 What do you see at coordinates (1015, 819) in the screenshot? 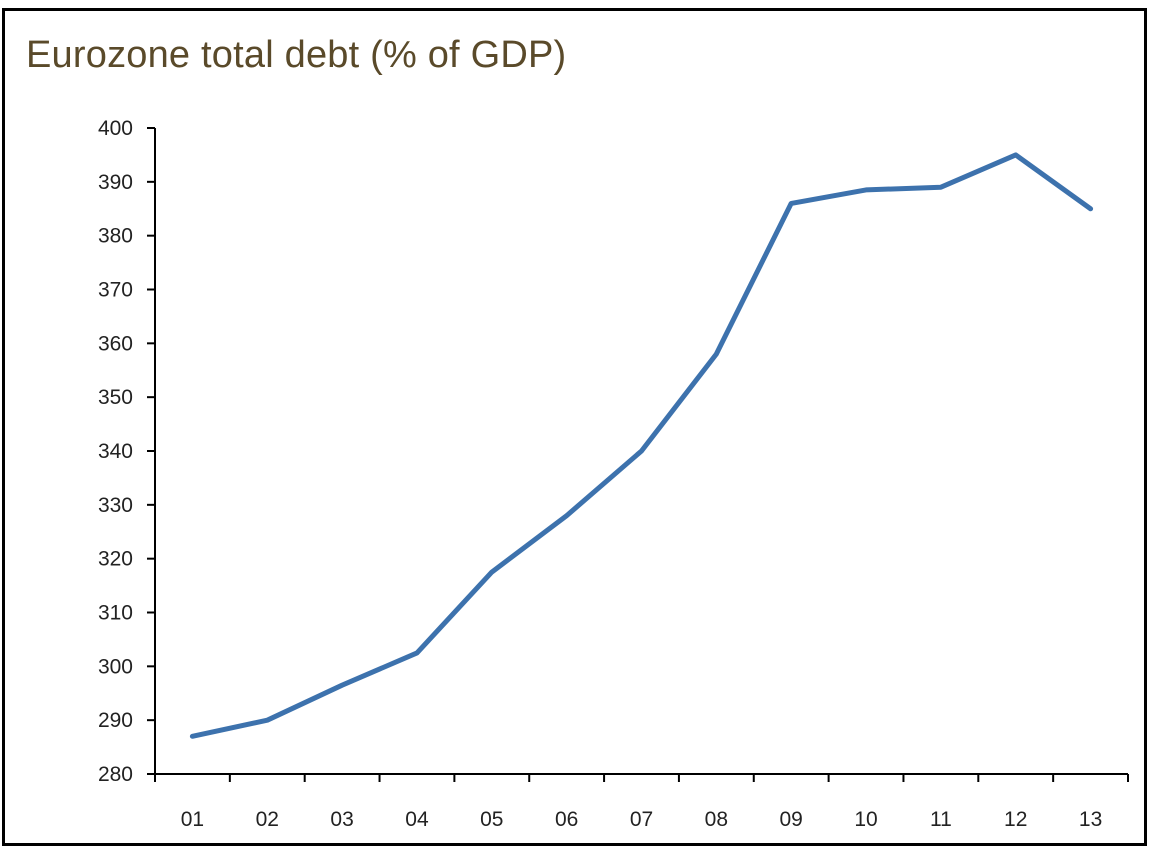
I see `x-tick-label: 12` at bounding box center [1015, 819].